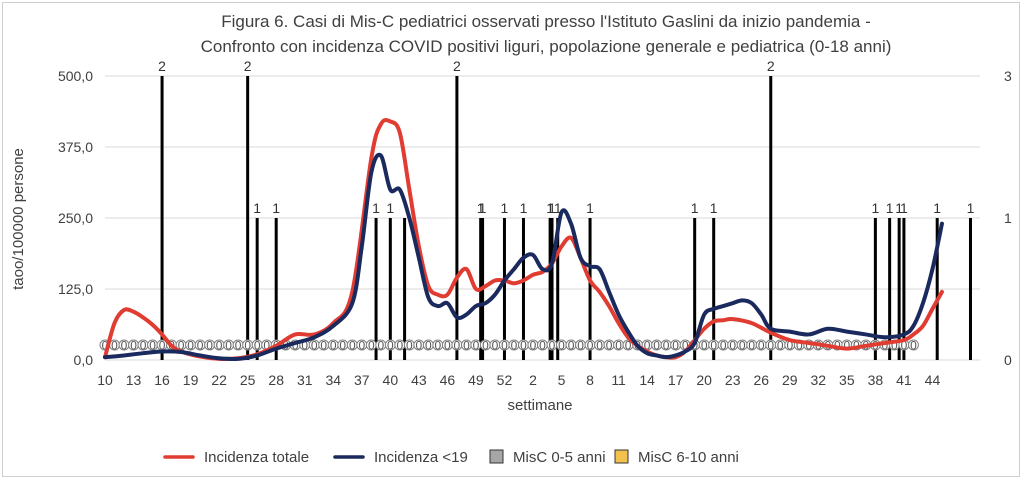 The width and height of the screenshot is (1024, 481). I want to click on x-tick-label: 19, so click(191, 380).